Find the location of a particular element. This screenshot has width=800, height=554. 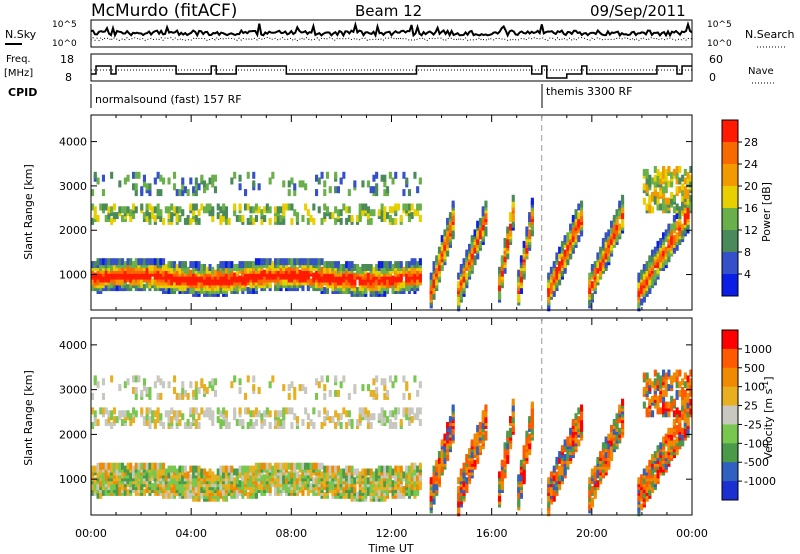

power-ytick: 4000 is located at coordinates (73, 142).